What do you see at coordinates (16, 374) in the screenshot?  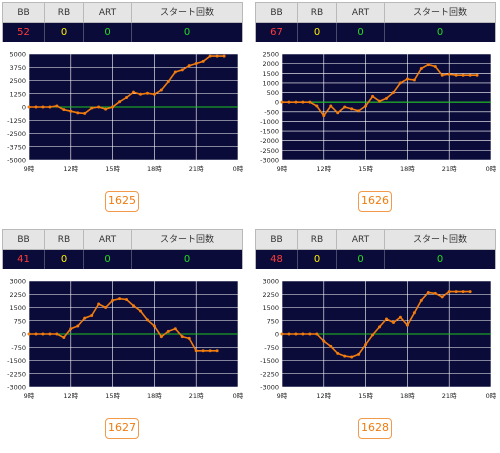 I see `y-tick-label: -2250` at bounding box center [16, 374].